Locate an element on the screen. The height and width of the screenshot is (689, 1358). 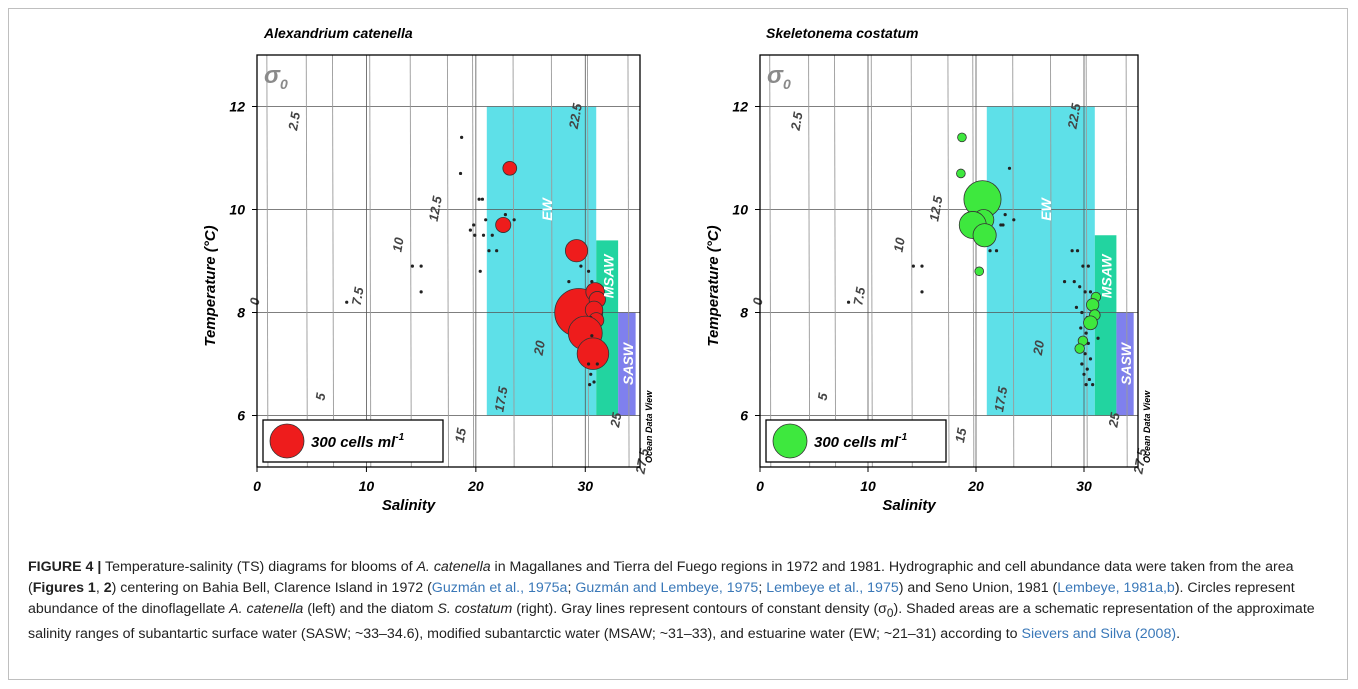
caption-figure-ref: 2 is located at coordinates (107, 588).